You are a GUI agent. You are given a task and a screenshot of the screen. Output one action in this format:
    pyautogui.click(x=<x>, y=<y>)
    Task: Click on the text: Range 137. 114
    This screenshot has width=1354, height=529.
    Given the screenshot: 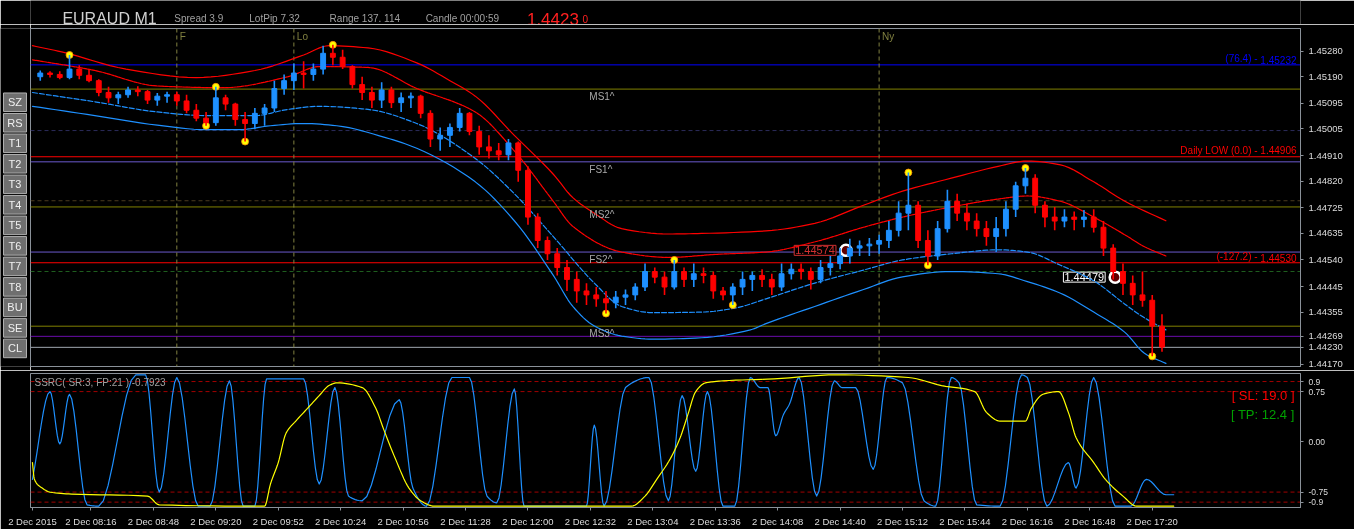 What is the action you would take?
    pyautogui.click(x=365, y=18)
    